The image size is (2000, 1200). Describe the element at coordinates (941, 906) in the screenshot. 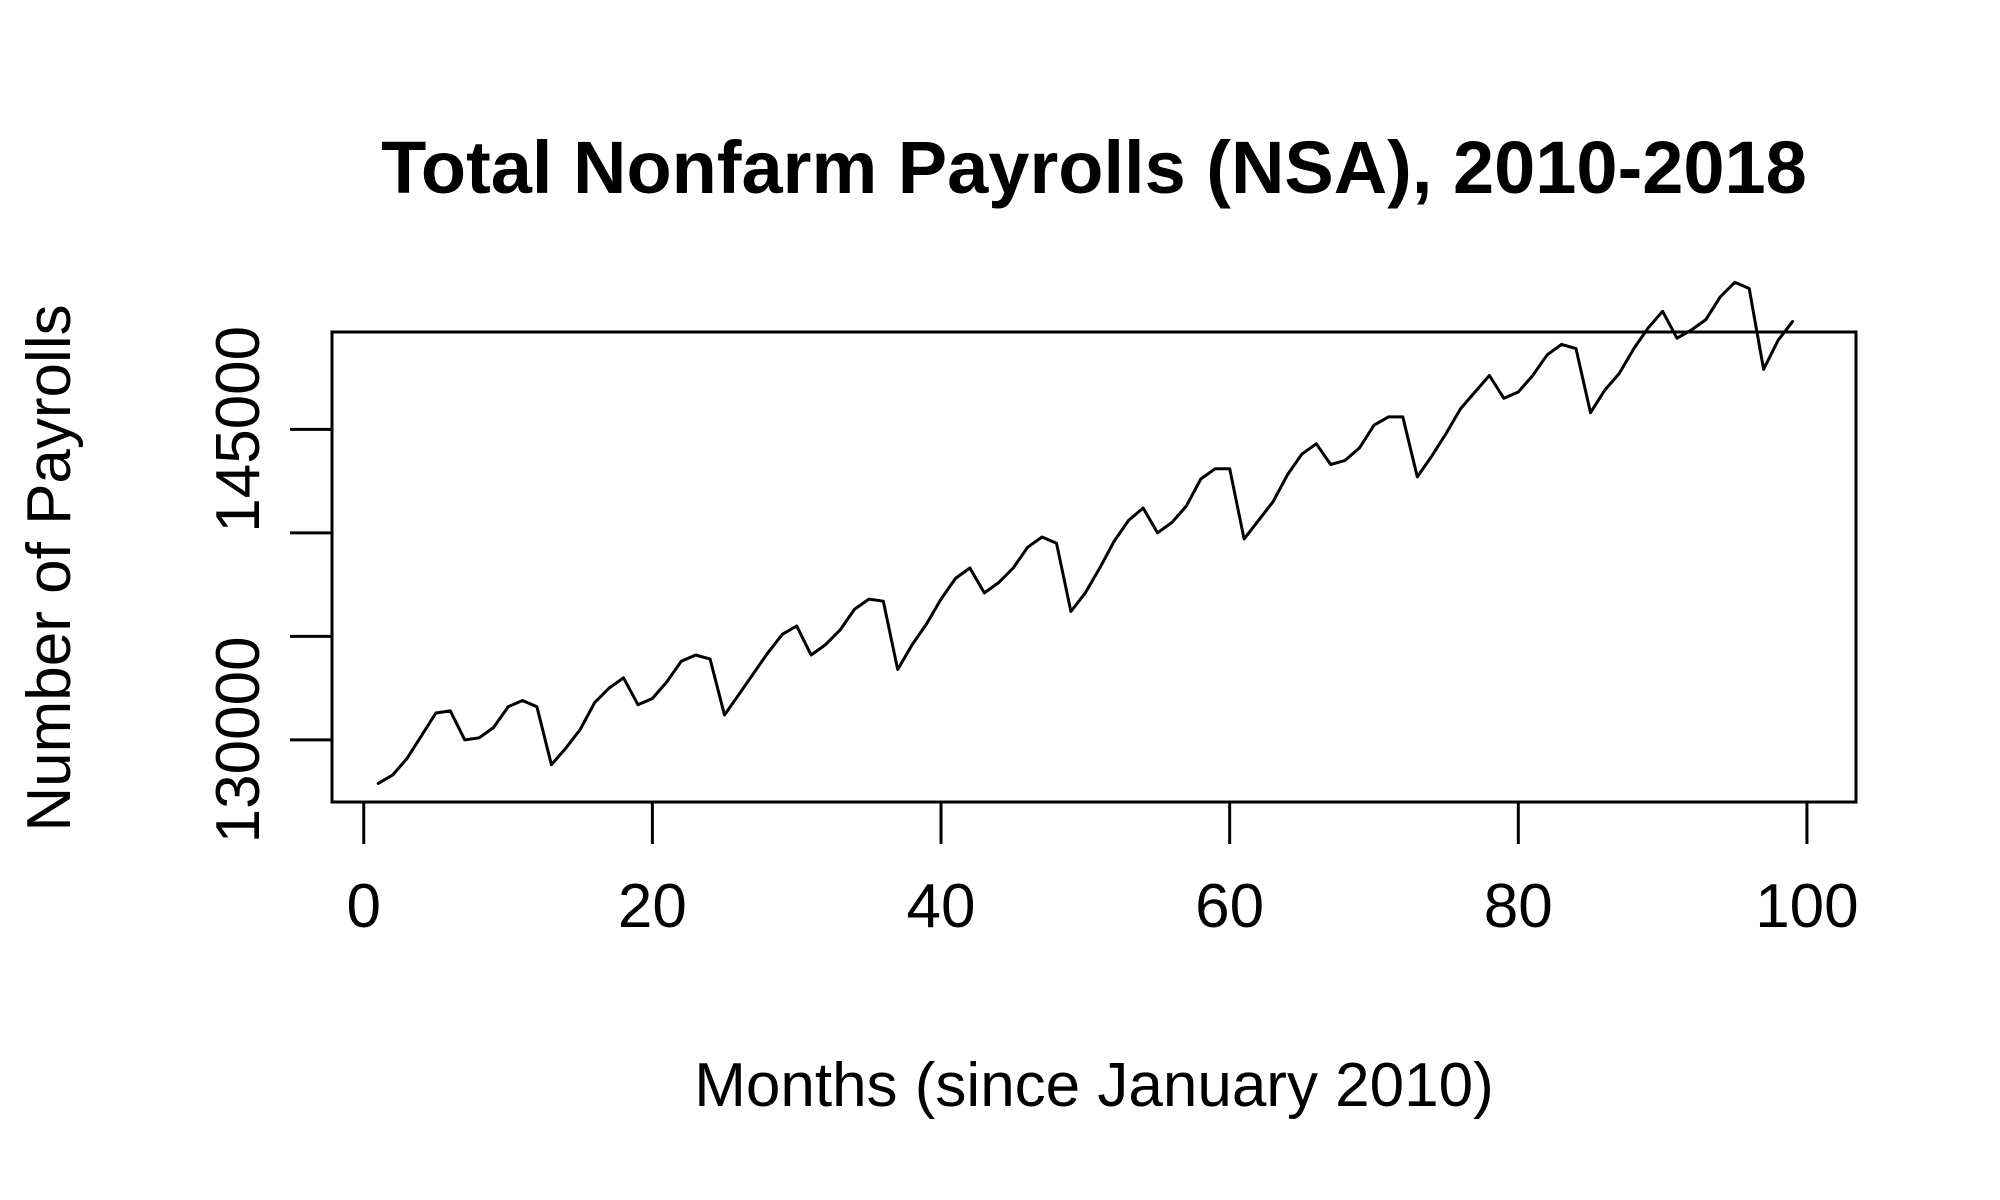

I see `x-tick-label: 40` at that location.